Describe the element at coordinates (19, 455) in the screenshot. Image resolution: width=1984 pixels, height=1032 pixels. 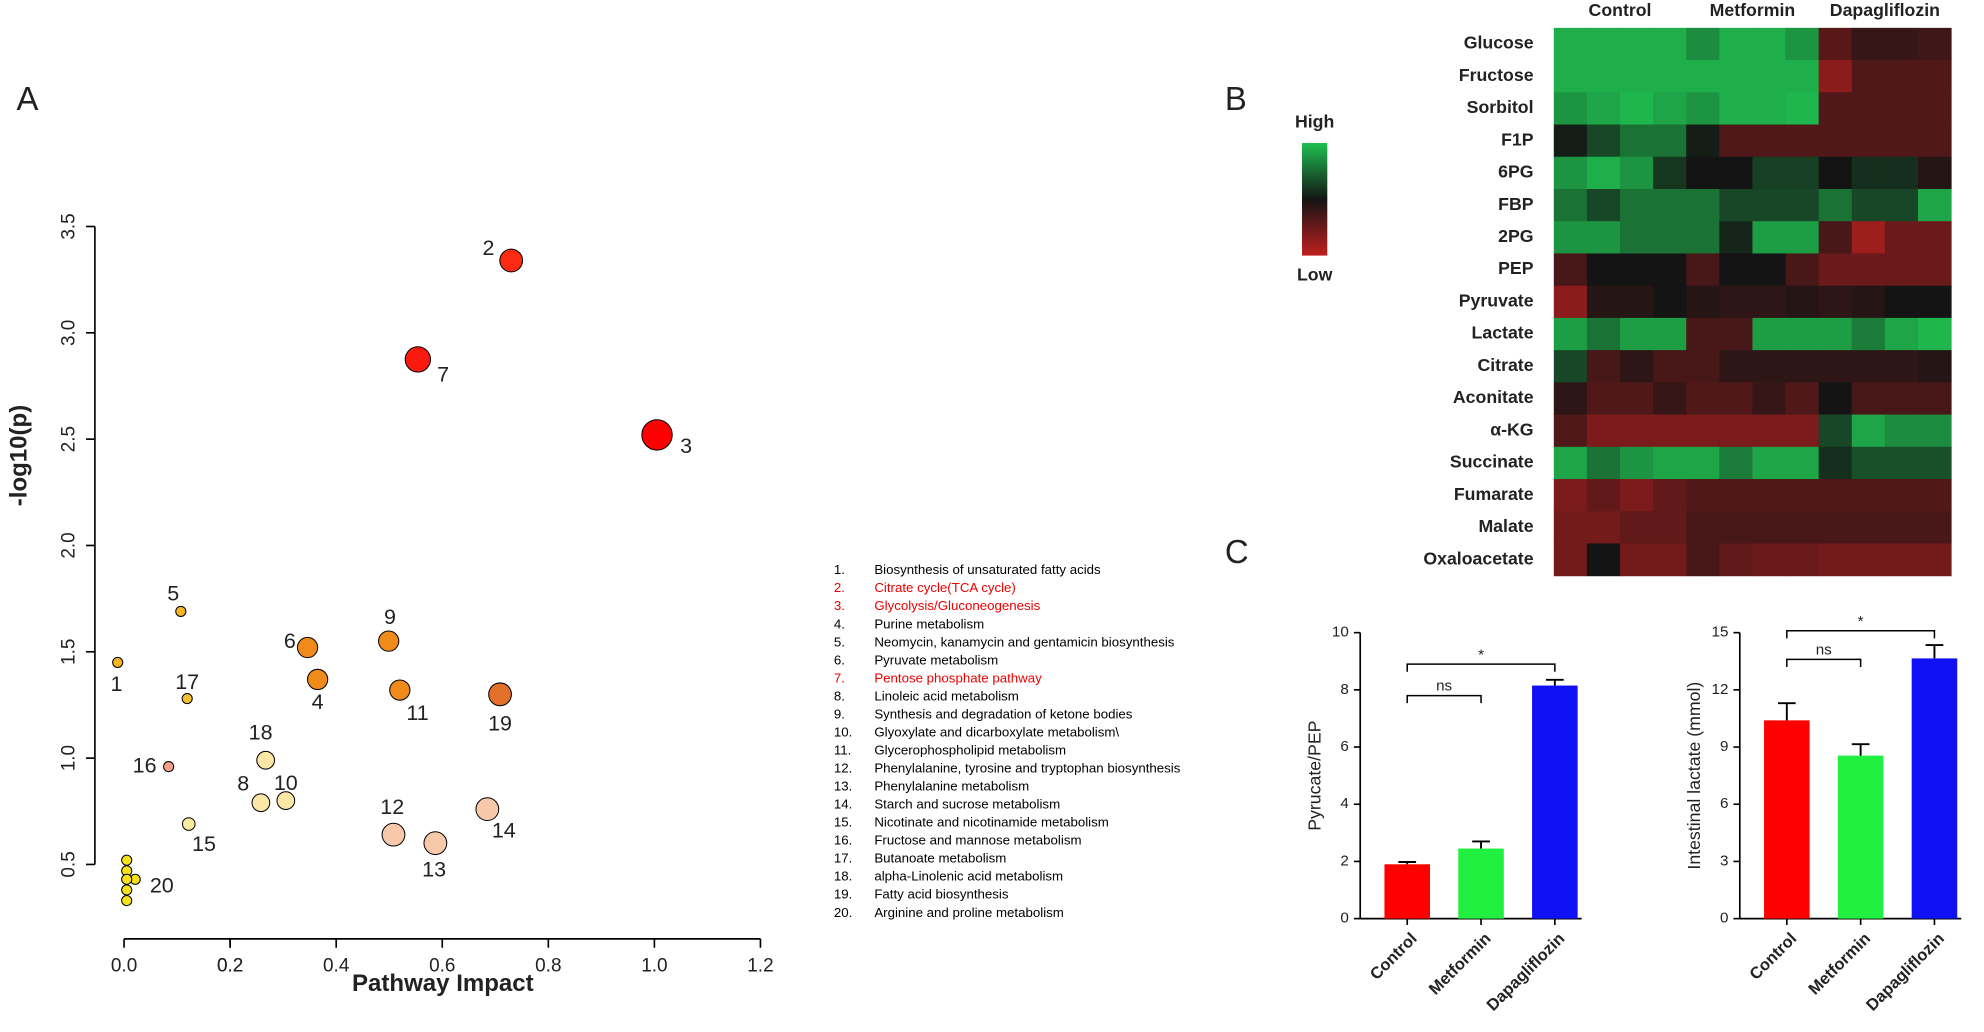
I see `y-axis-title: -log10(p)` at that location.